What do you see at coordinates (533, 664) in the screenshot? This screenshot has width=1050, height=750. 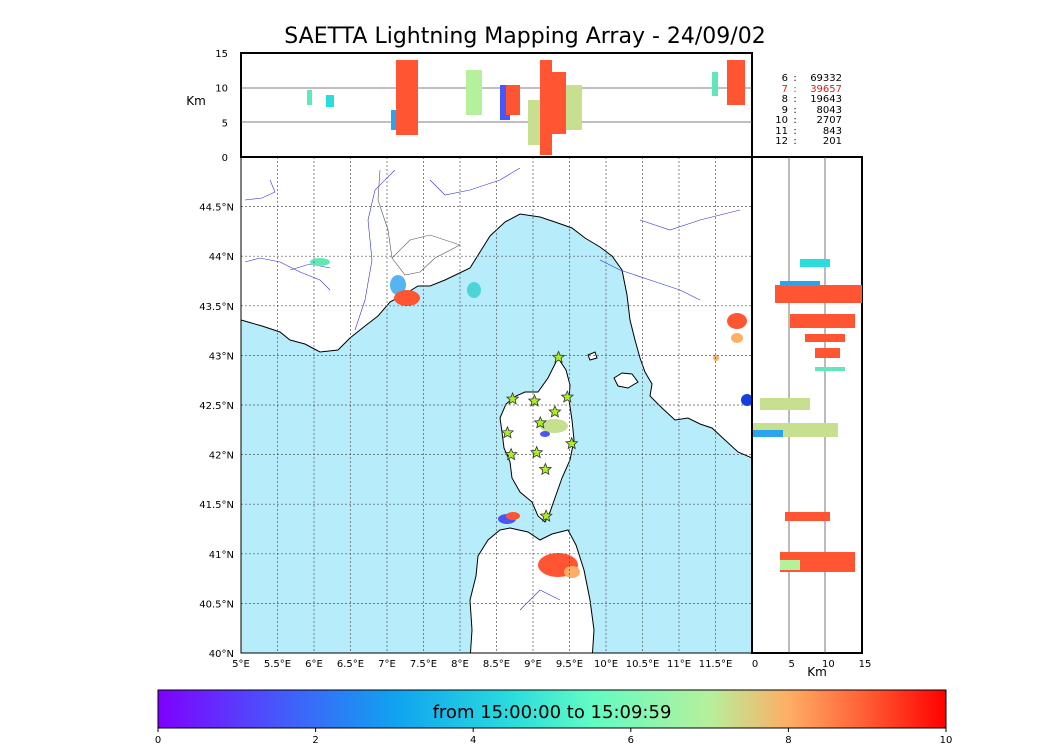 I see `lon-tick-label: 9°E` at bounding box center [533, 664].